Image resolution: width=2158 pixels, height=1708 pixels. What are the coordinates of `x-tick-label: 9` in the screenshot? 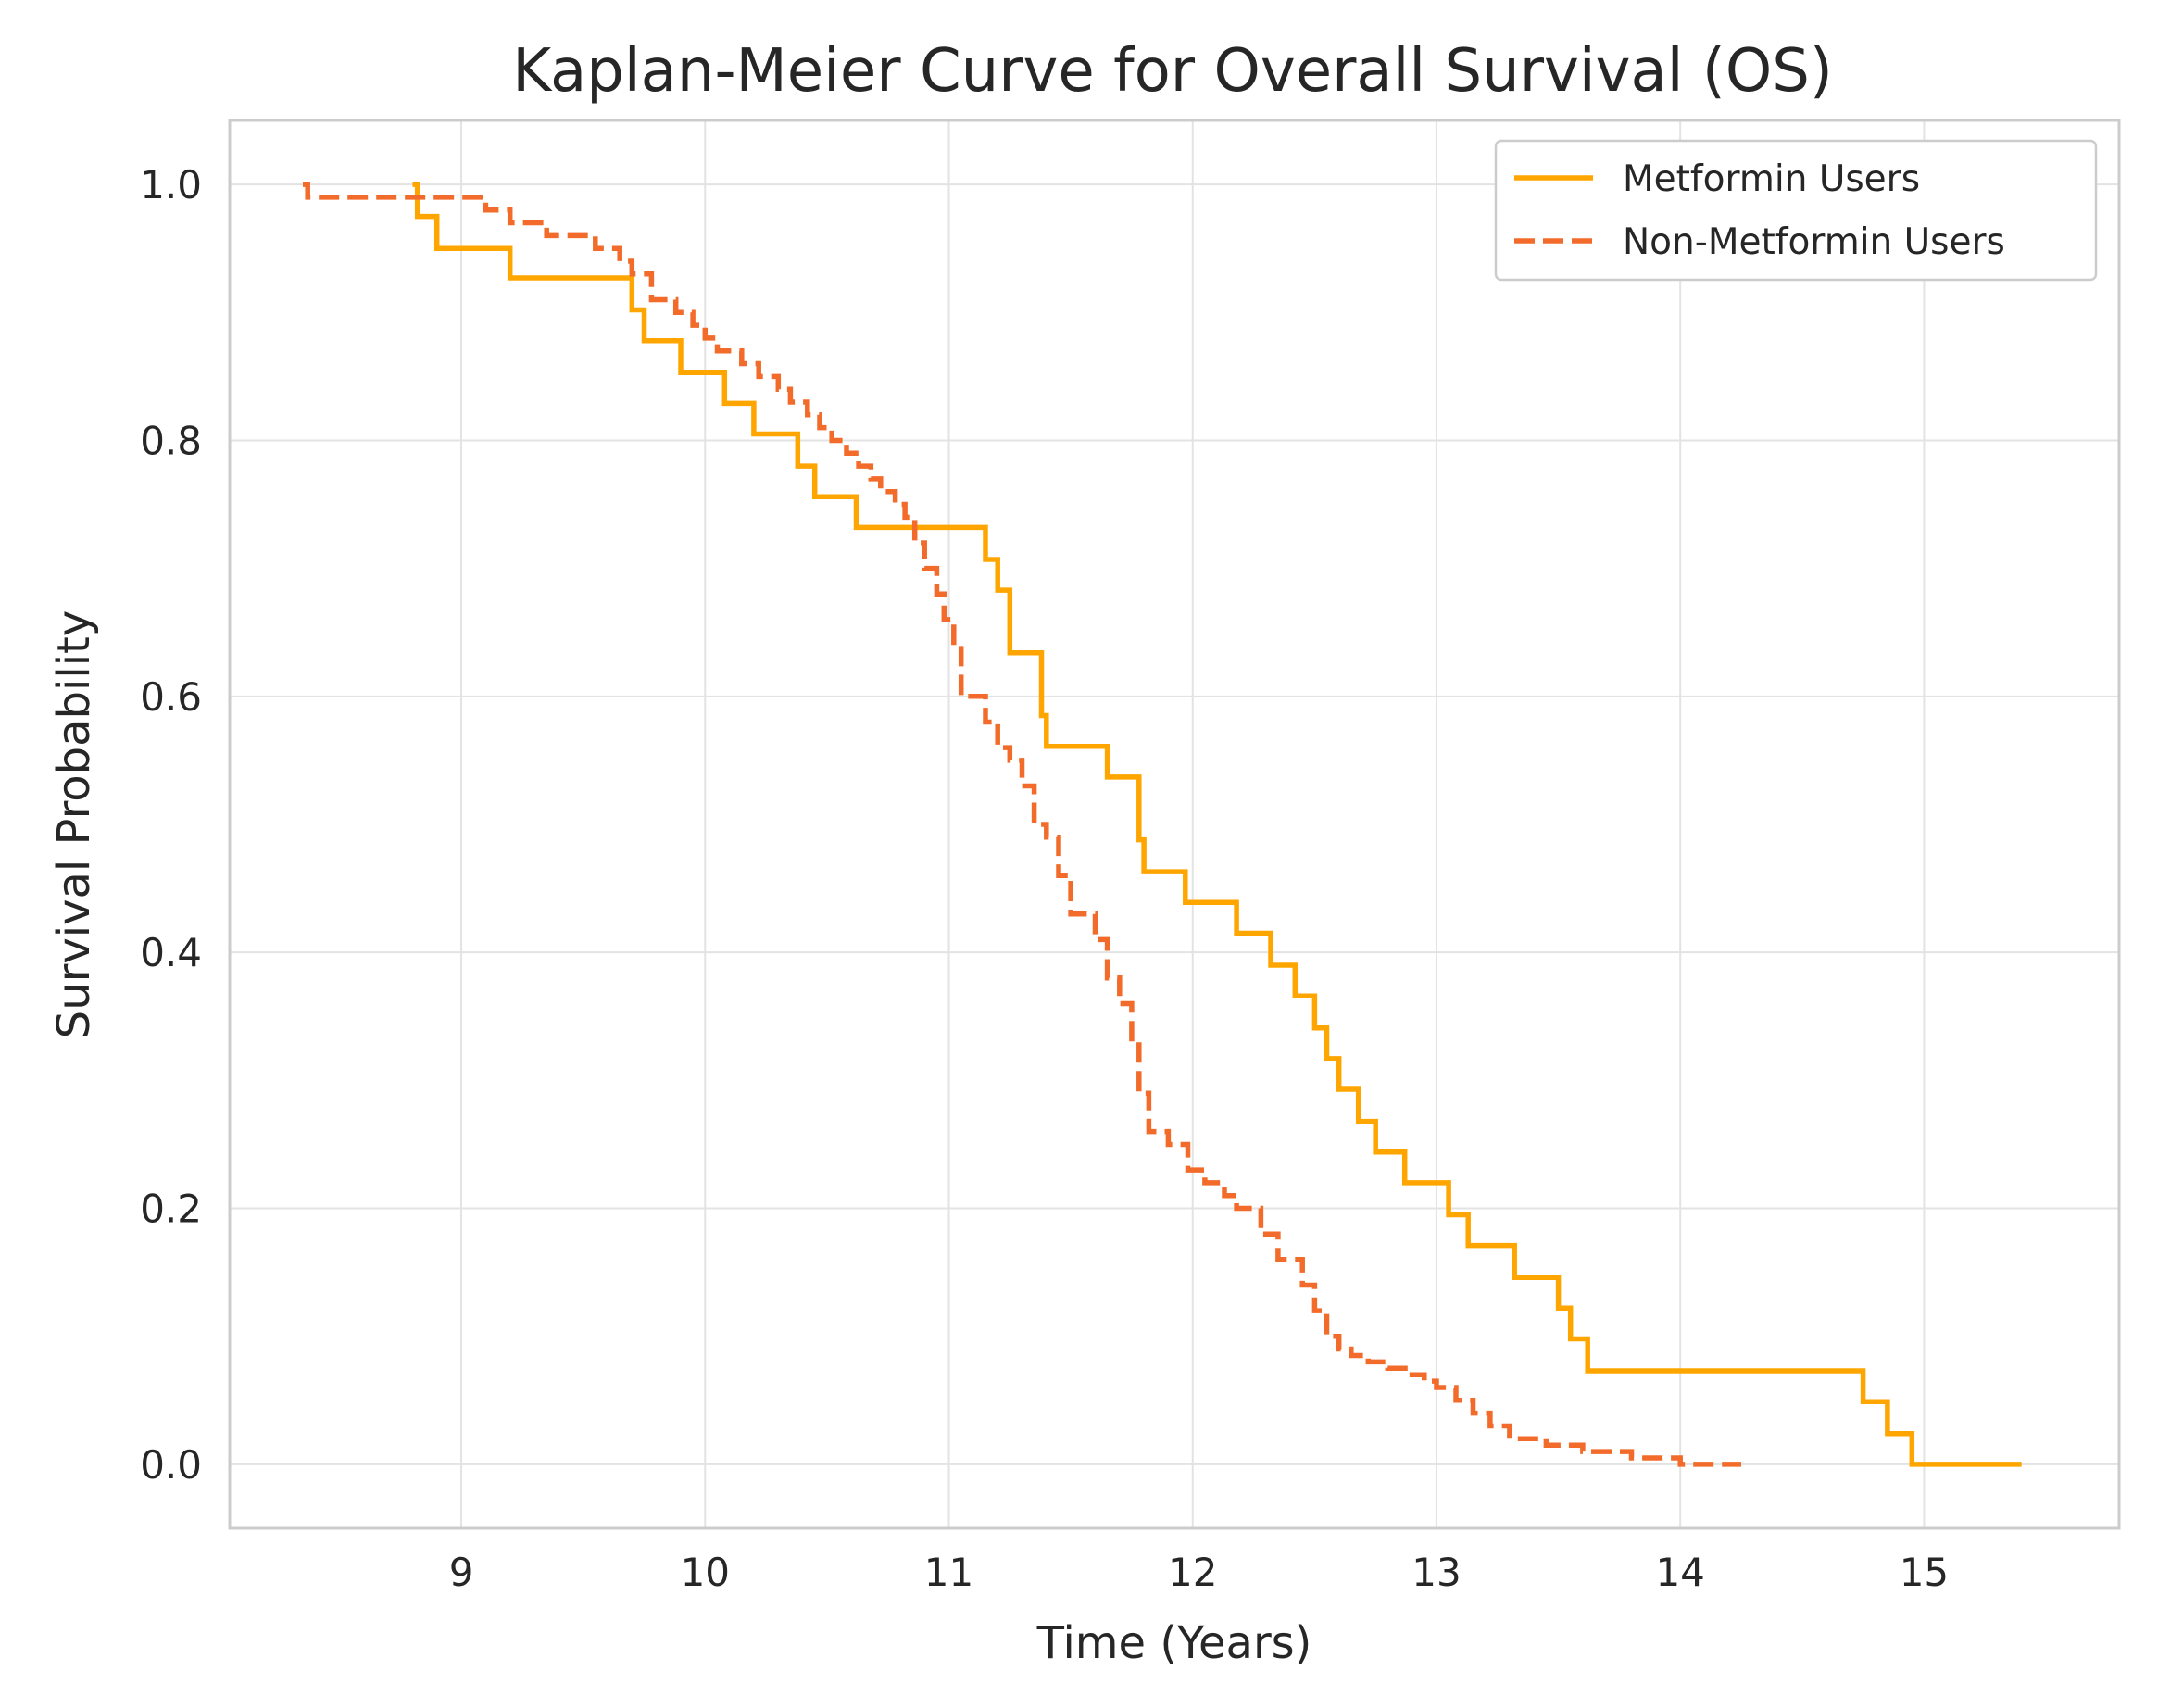 It's located at (461, 1572).